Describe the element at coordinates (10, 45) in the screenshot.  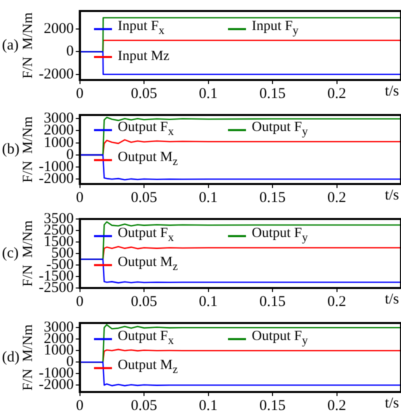
I see `text: (a)` at that location.